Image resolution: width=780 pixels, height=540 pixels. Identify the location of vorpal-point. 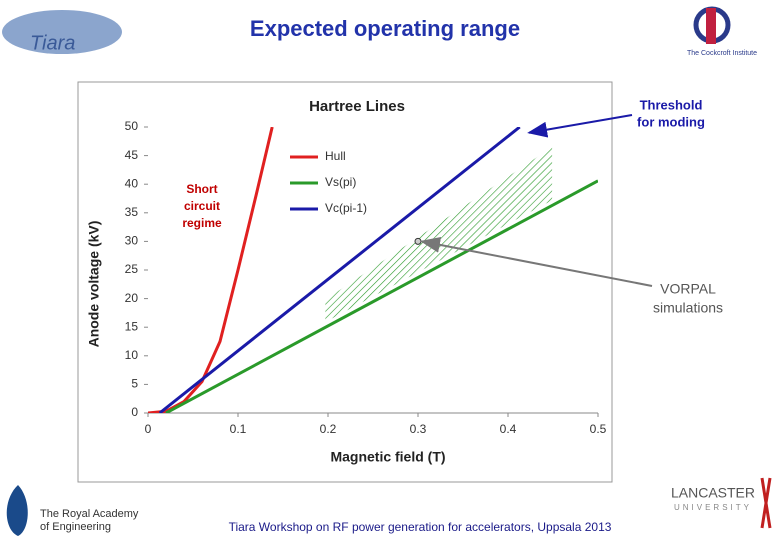
(418, 241).